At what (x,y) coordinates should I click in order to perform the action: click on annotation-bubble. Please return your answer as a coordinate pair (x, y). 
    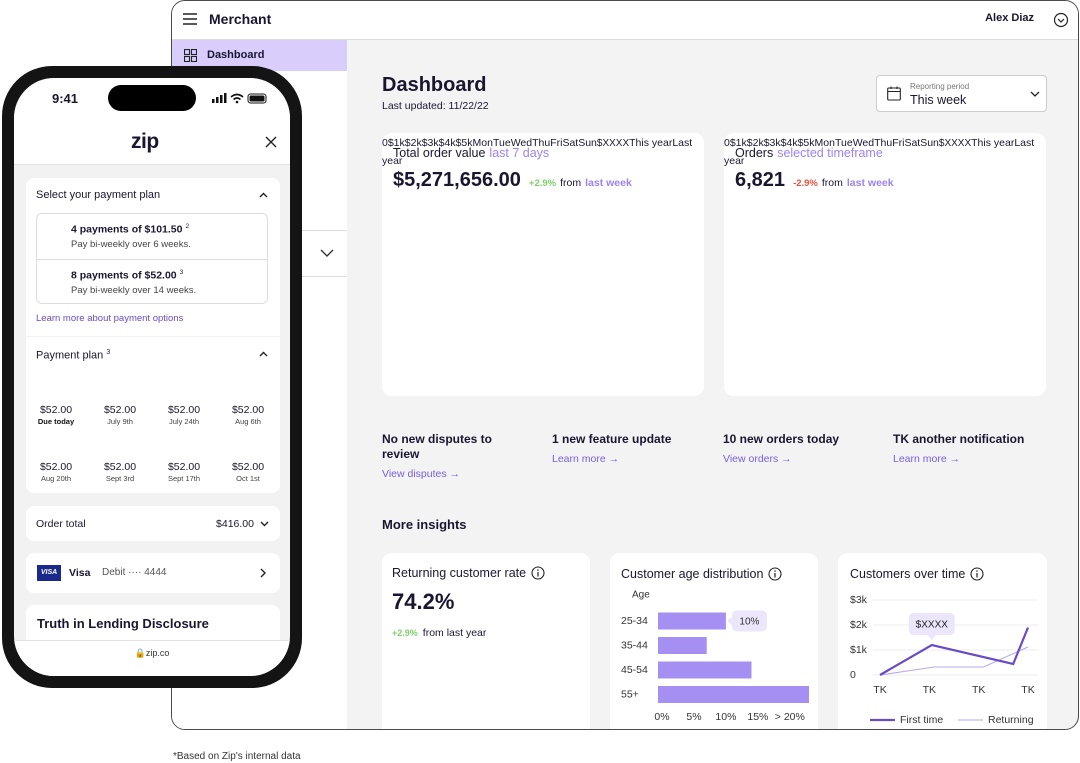
    Looking at the image, I should click on (931, 624).